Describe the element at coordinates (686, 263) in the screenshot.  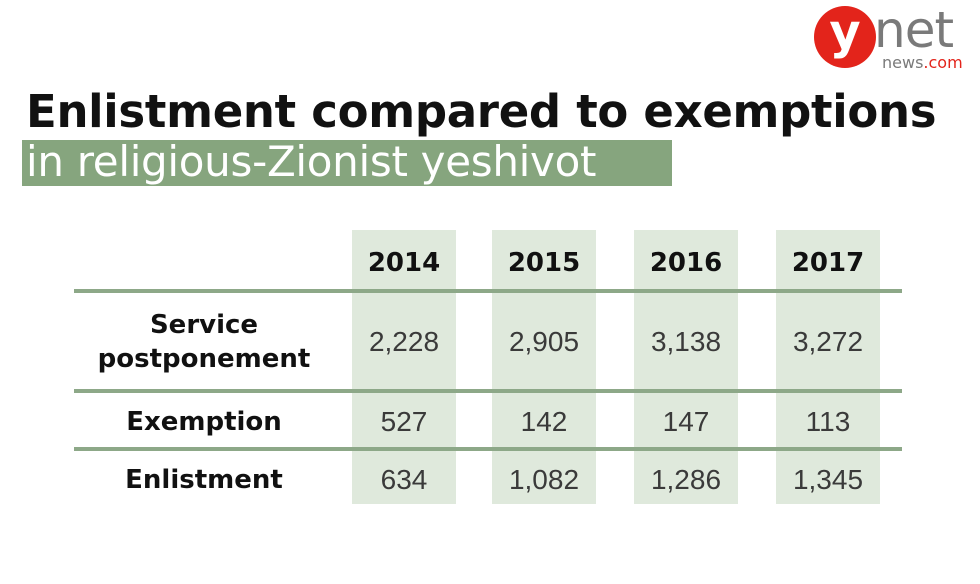
I see `column-header-2016: 2016` at that location.